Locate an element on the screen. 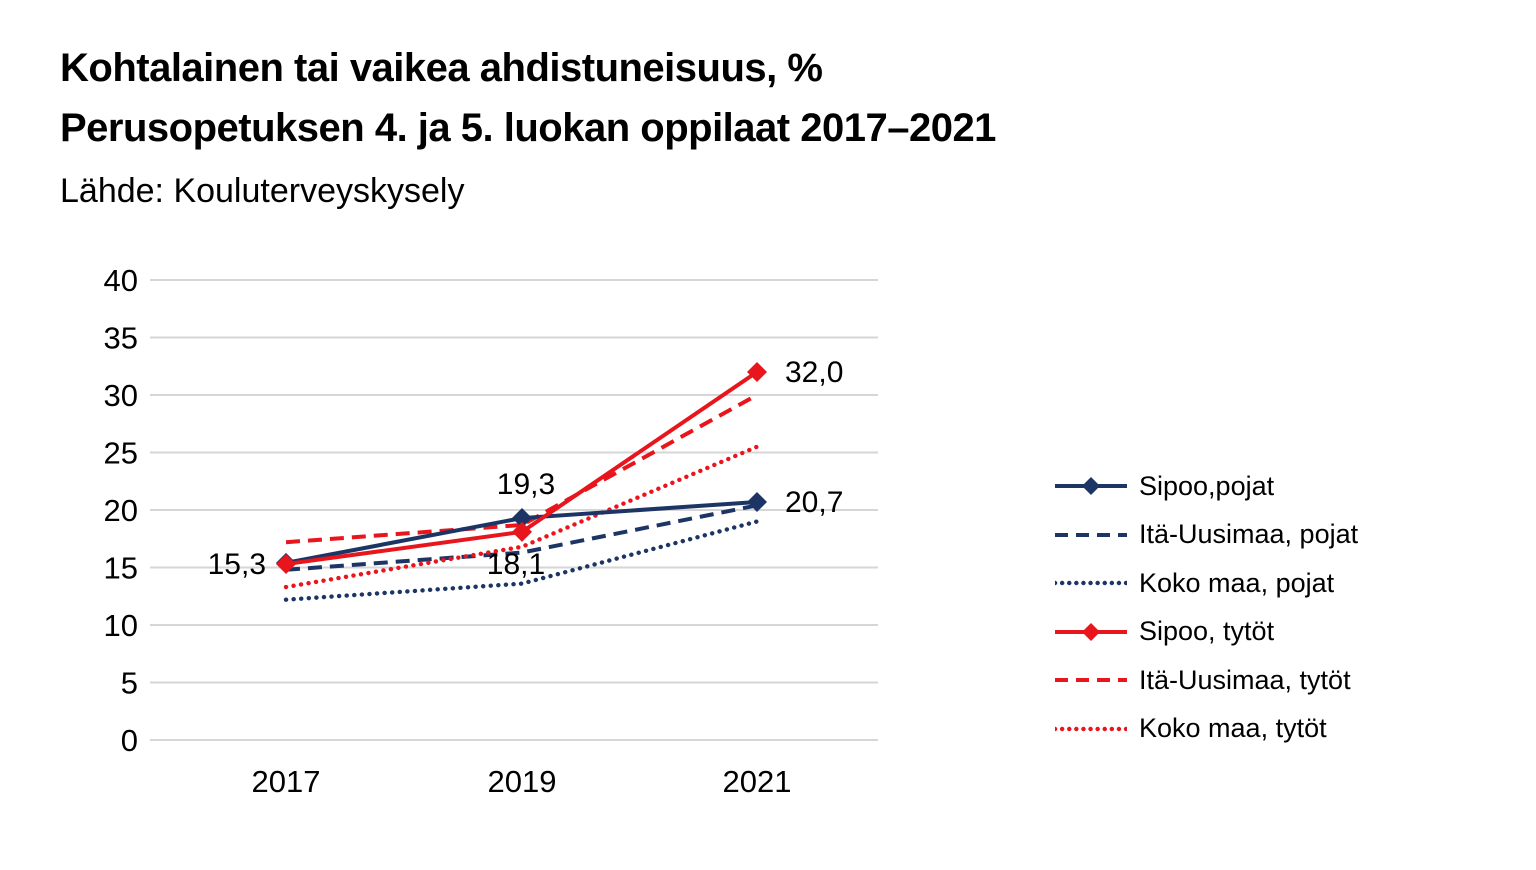 This screenshot has height=870, width=1536. y-tick-label-20: 20 is located at coordinates (121, 510).